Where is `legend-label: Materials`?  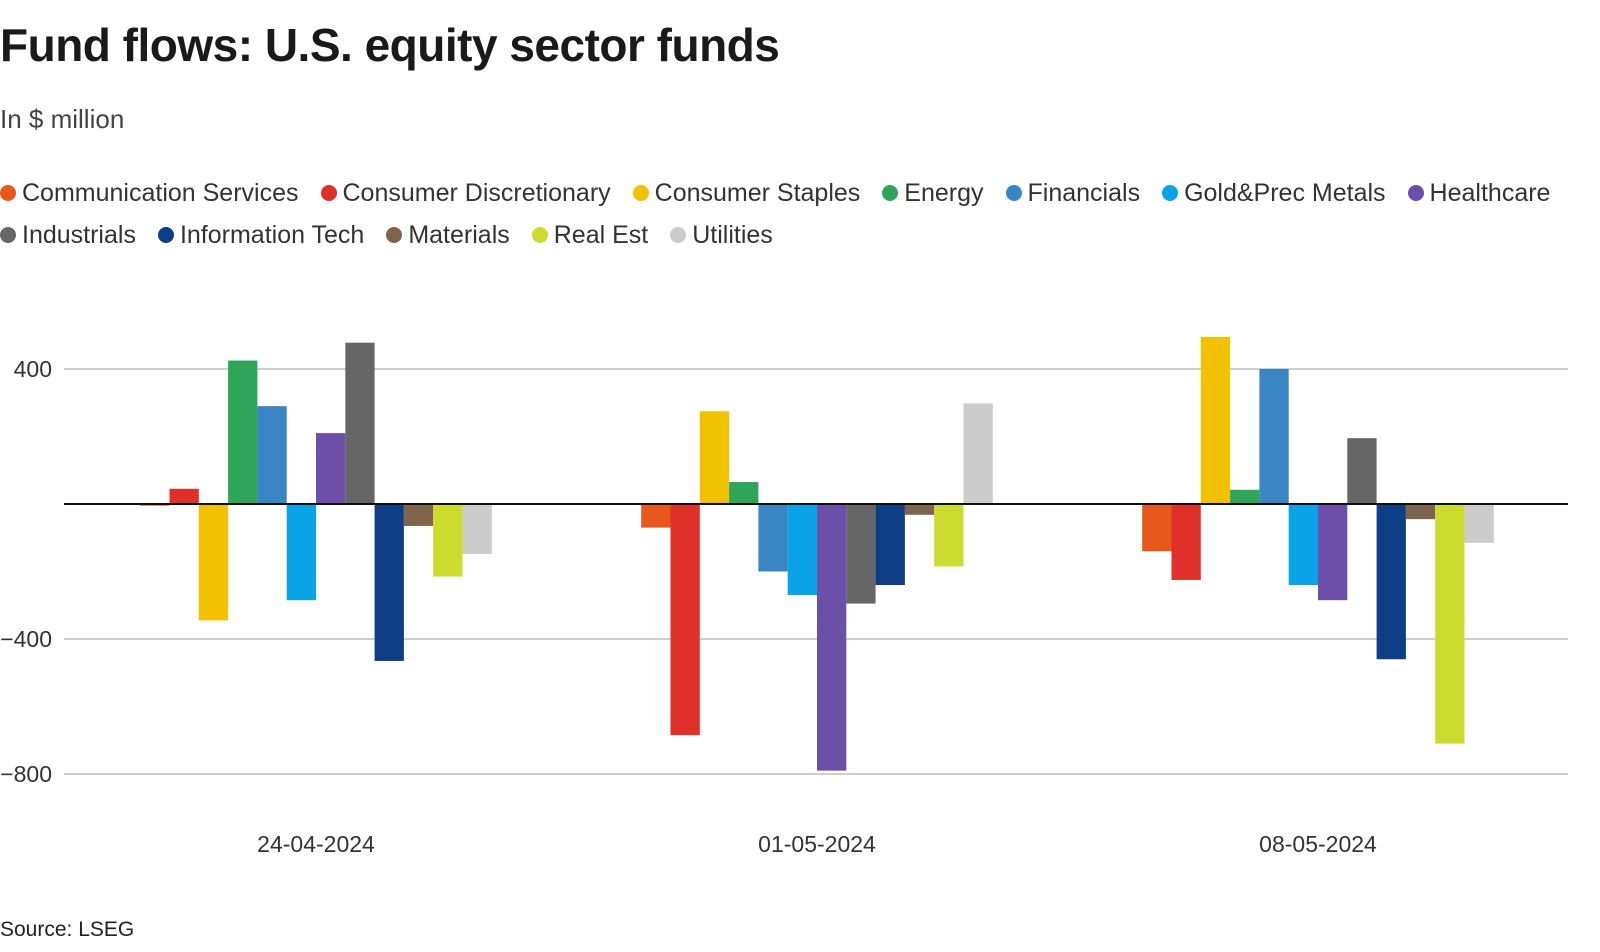
legend-label: Materials is located at coordinates (459, 235).